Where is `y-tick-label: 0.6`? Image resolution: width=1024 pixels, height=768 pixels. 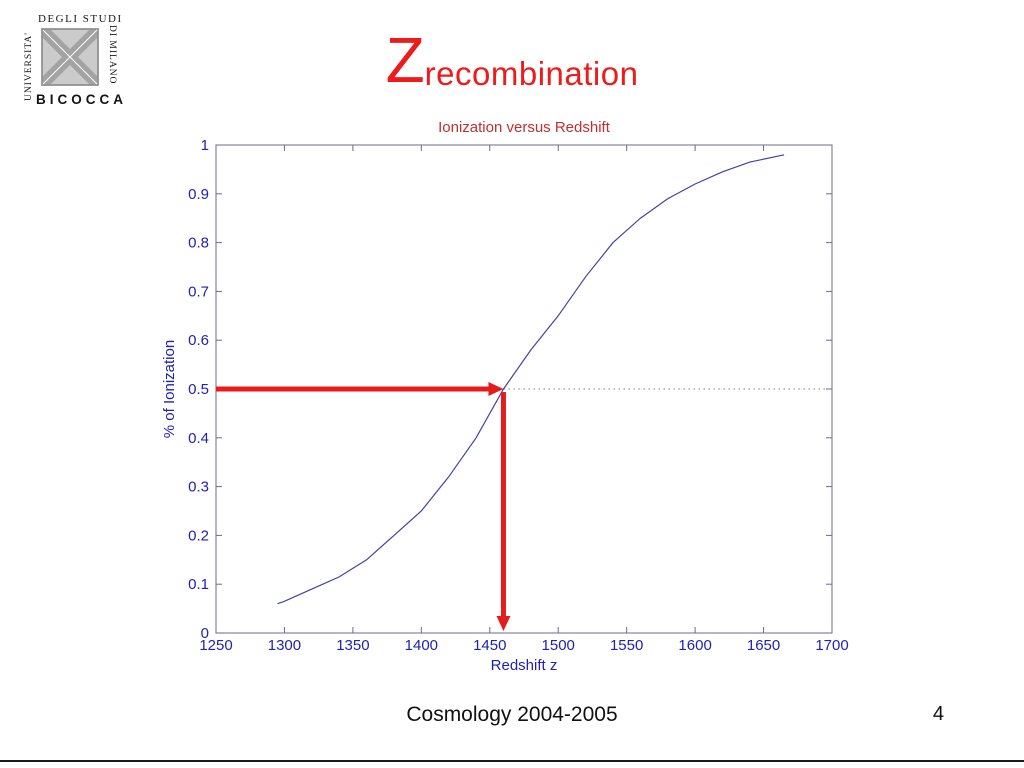 y-tick-label: 0.6 is located at coordinates (198, 340).